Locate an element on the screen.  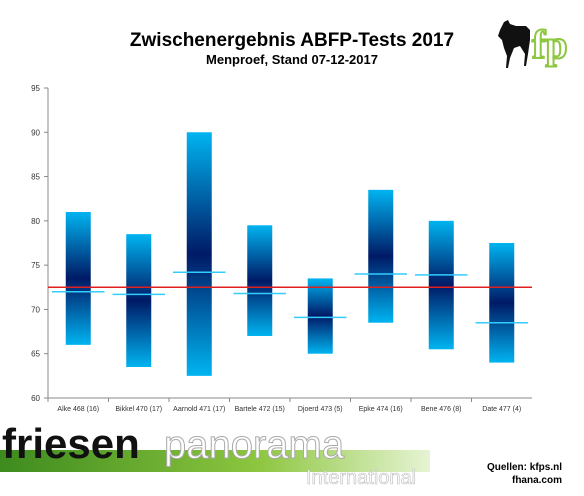
chart-subtitle: Menproef, Stand 07-12-2017 is located at coordinates (292, 59).